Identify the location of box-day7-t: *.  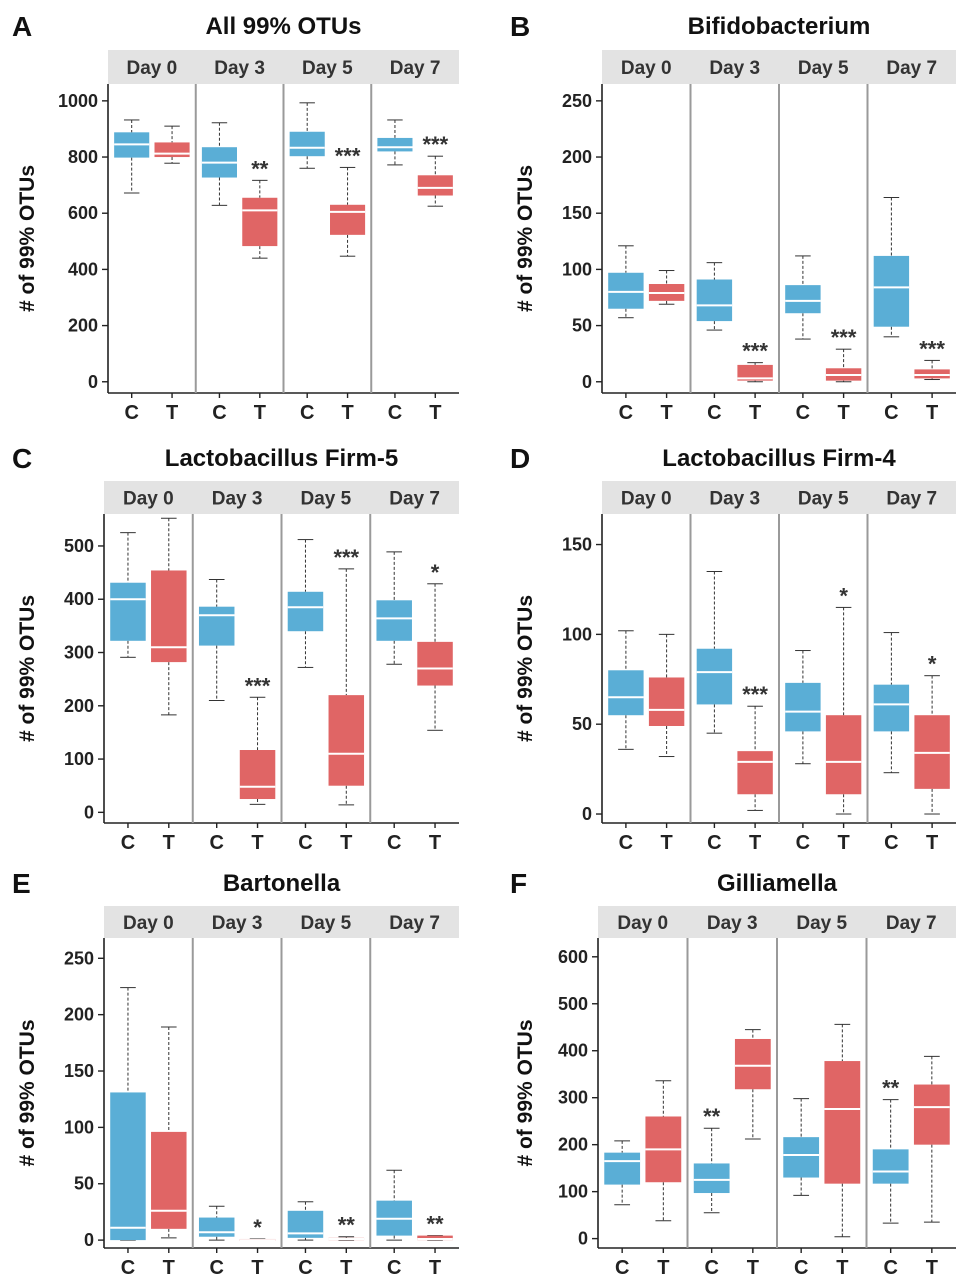
(435, 645).